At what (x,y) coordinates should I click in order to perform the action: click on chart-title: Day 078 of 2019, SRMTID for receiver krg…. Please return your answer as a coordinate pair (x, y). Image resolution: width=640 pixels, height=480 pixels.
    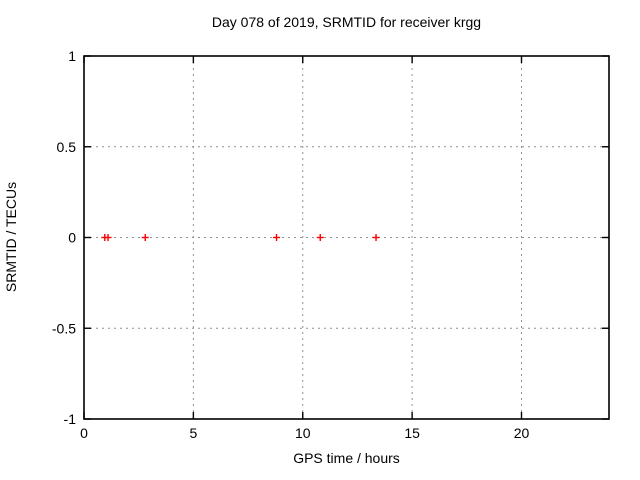
    Looking at the image, I should click on (346, 22).